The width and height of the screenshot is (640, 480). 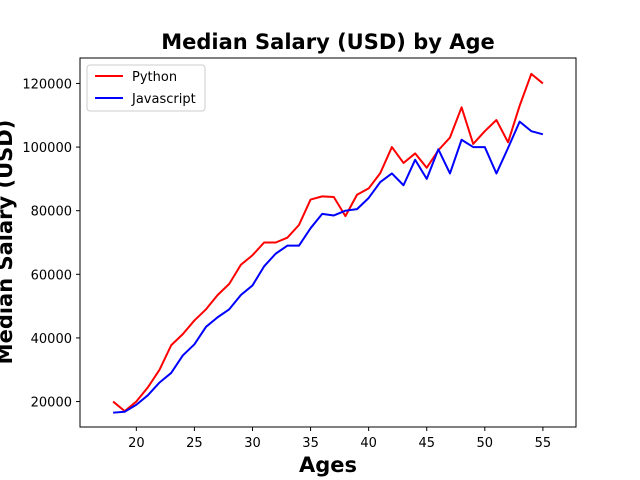 What do you see at coordinates (146, 88) in the screenshot?
I see `legend: Python Javascript` at bounding box center [146, 88].